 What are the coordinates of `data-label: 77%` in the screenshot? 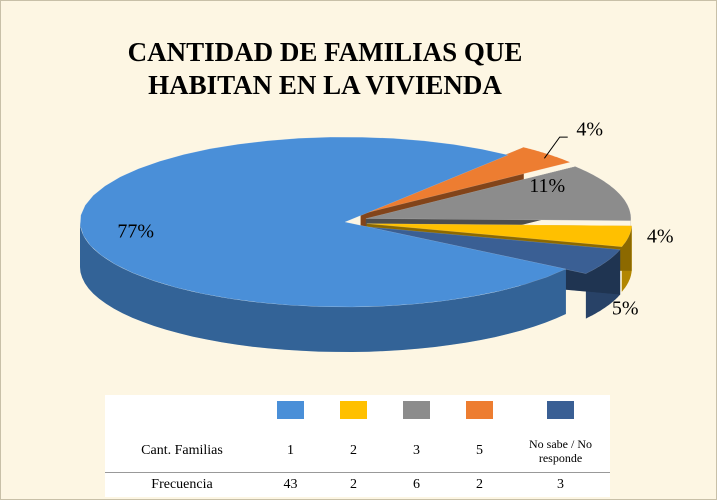 It's located at (135, 231).